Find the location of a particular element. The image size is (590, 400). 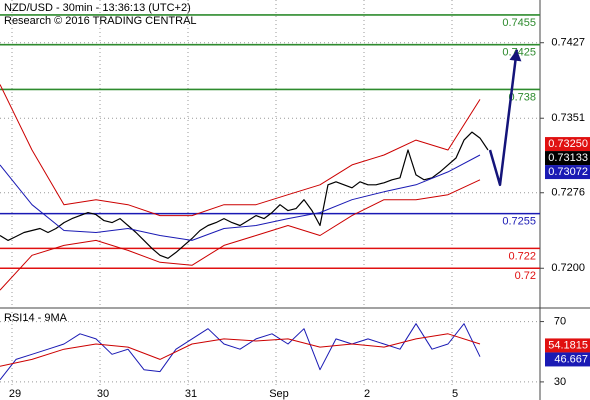

level-label: 0.7255 is located at coordinates (519, 222).